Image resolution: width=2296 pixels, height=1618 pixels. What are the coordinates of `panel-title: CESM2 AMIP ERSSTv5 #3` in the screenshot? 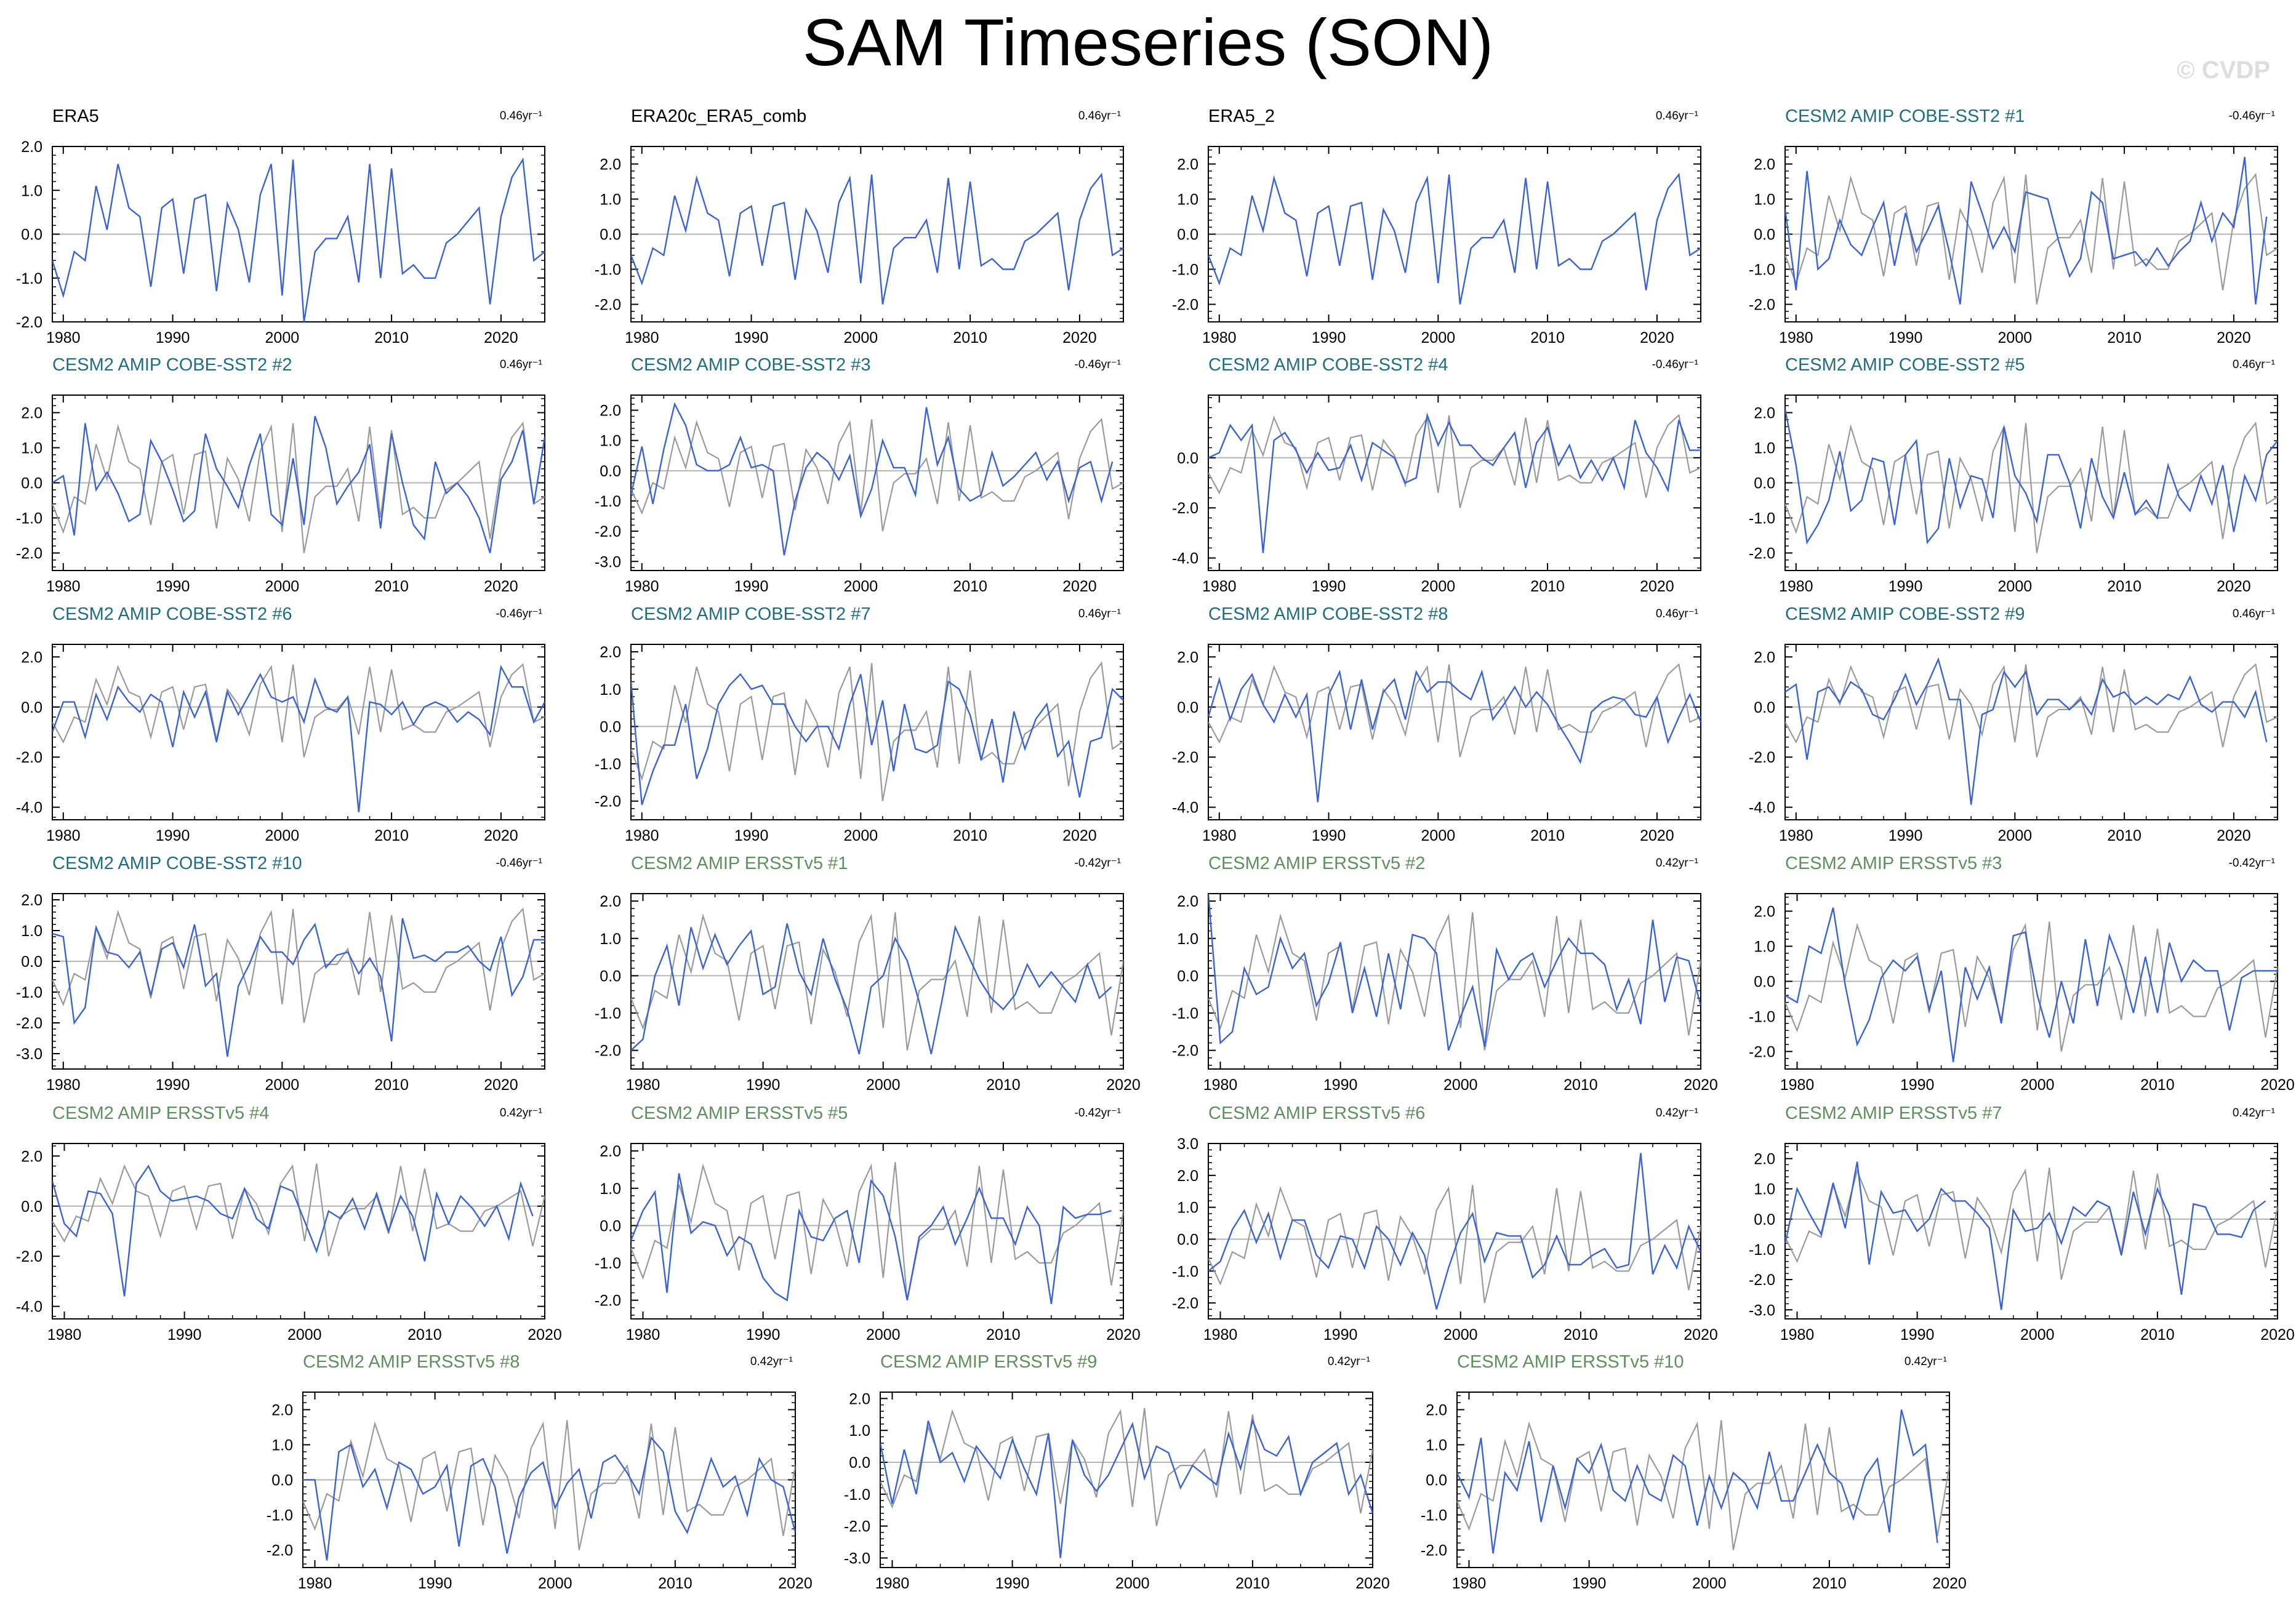 It's located at (1893, 863).